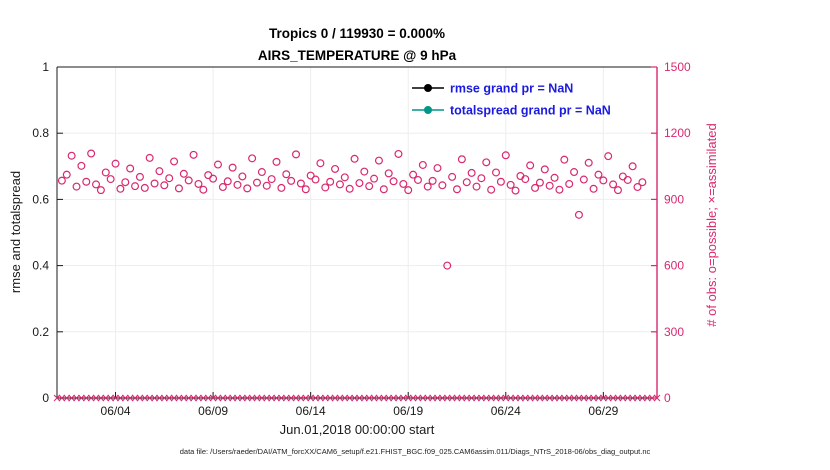 Image resolution: width=830 pixels, height=470 pixels. What do you see at coordinates (40, 332) in the screenshot?
I see `svg-text: 0.2` at bounding box center [40, 332].